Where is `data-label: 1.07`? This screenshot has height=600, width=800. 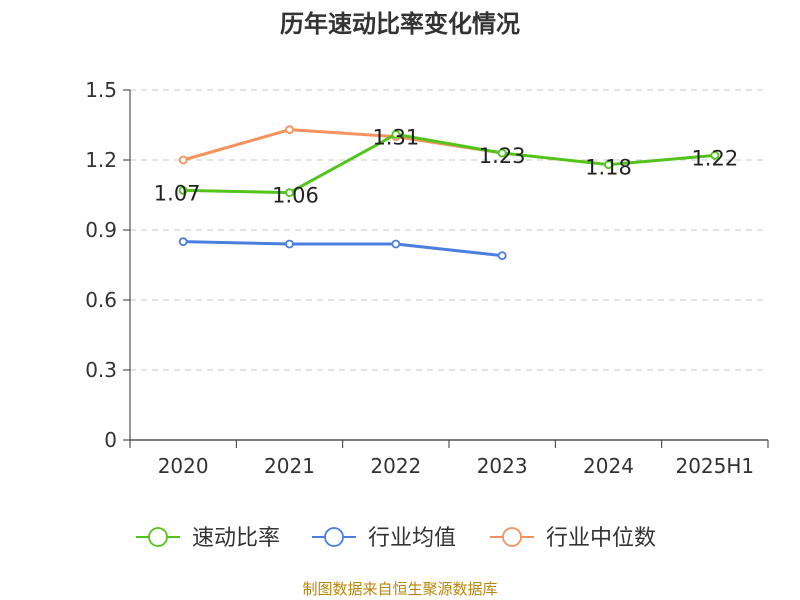
data-label: 1.07 is located at coordinates (177, 193).